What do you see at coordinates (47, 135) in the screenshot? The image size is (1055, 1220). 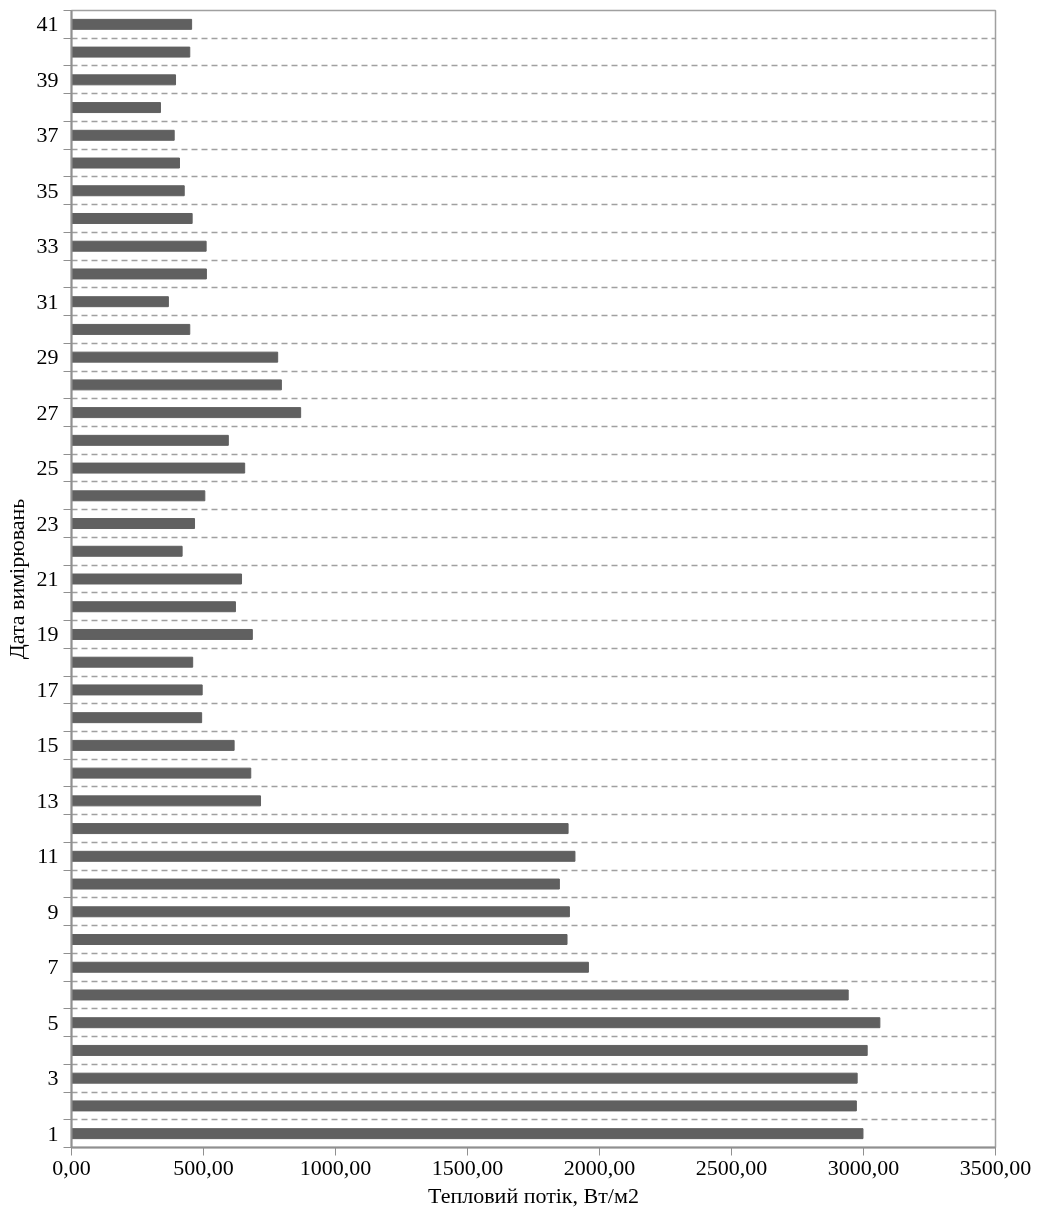 I see `y-tick-label: 37` at bounding box center [47, 135].